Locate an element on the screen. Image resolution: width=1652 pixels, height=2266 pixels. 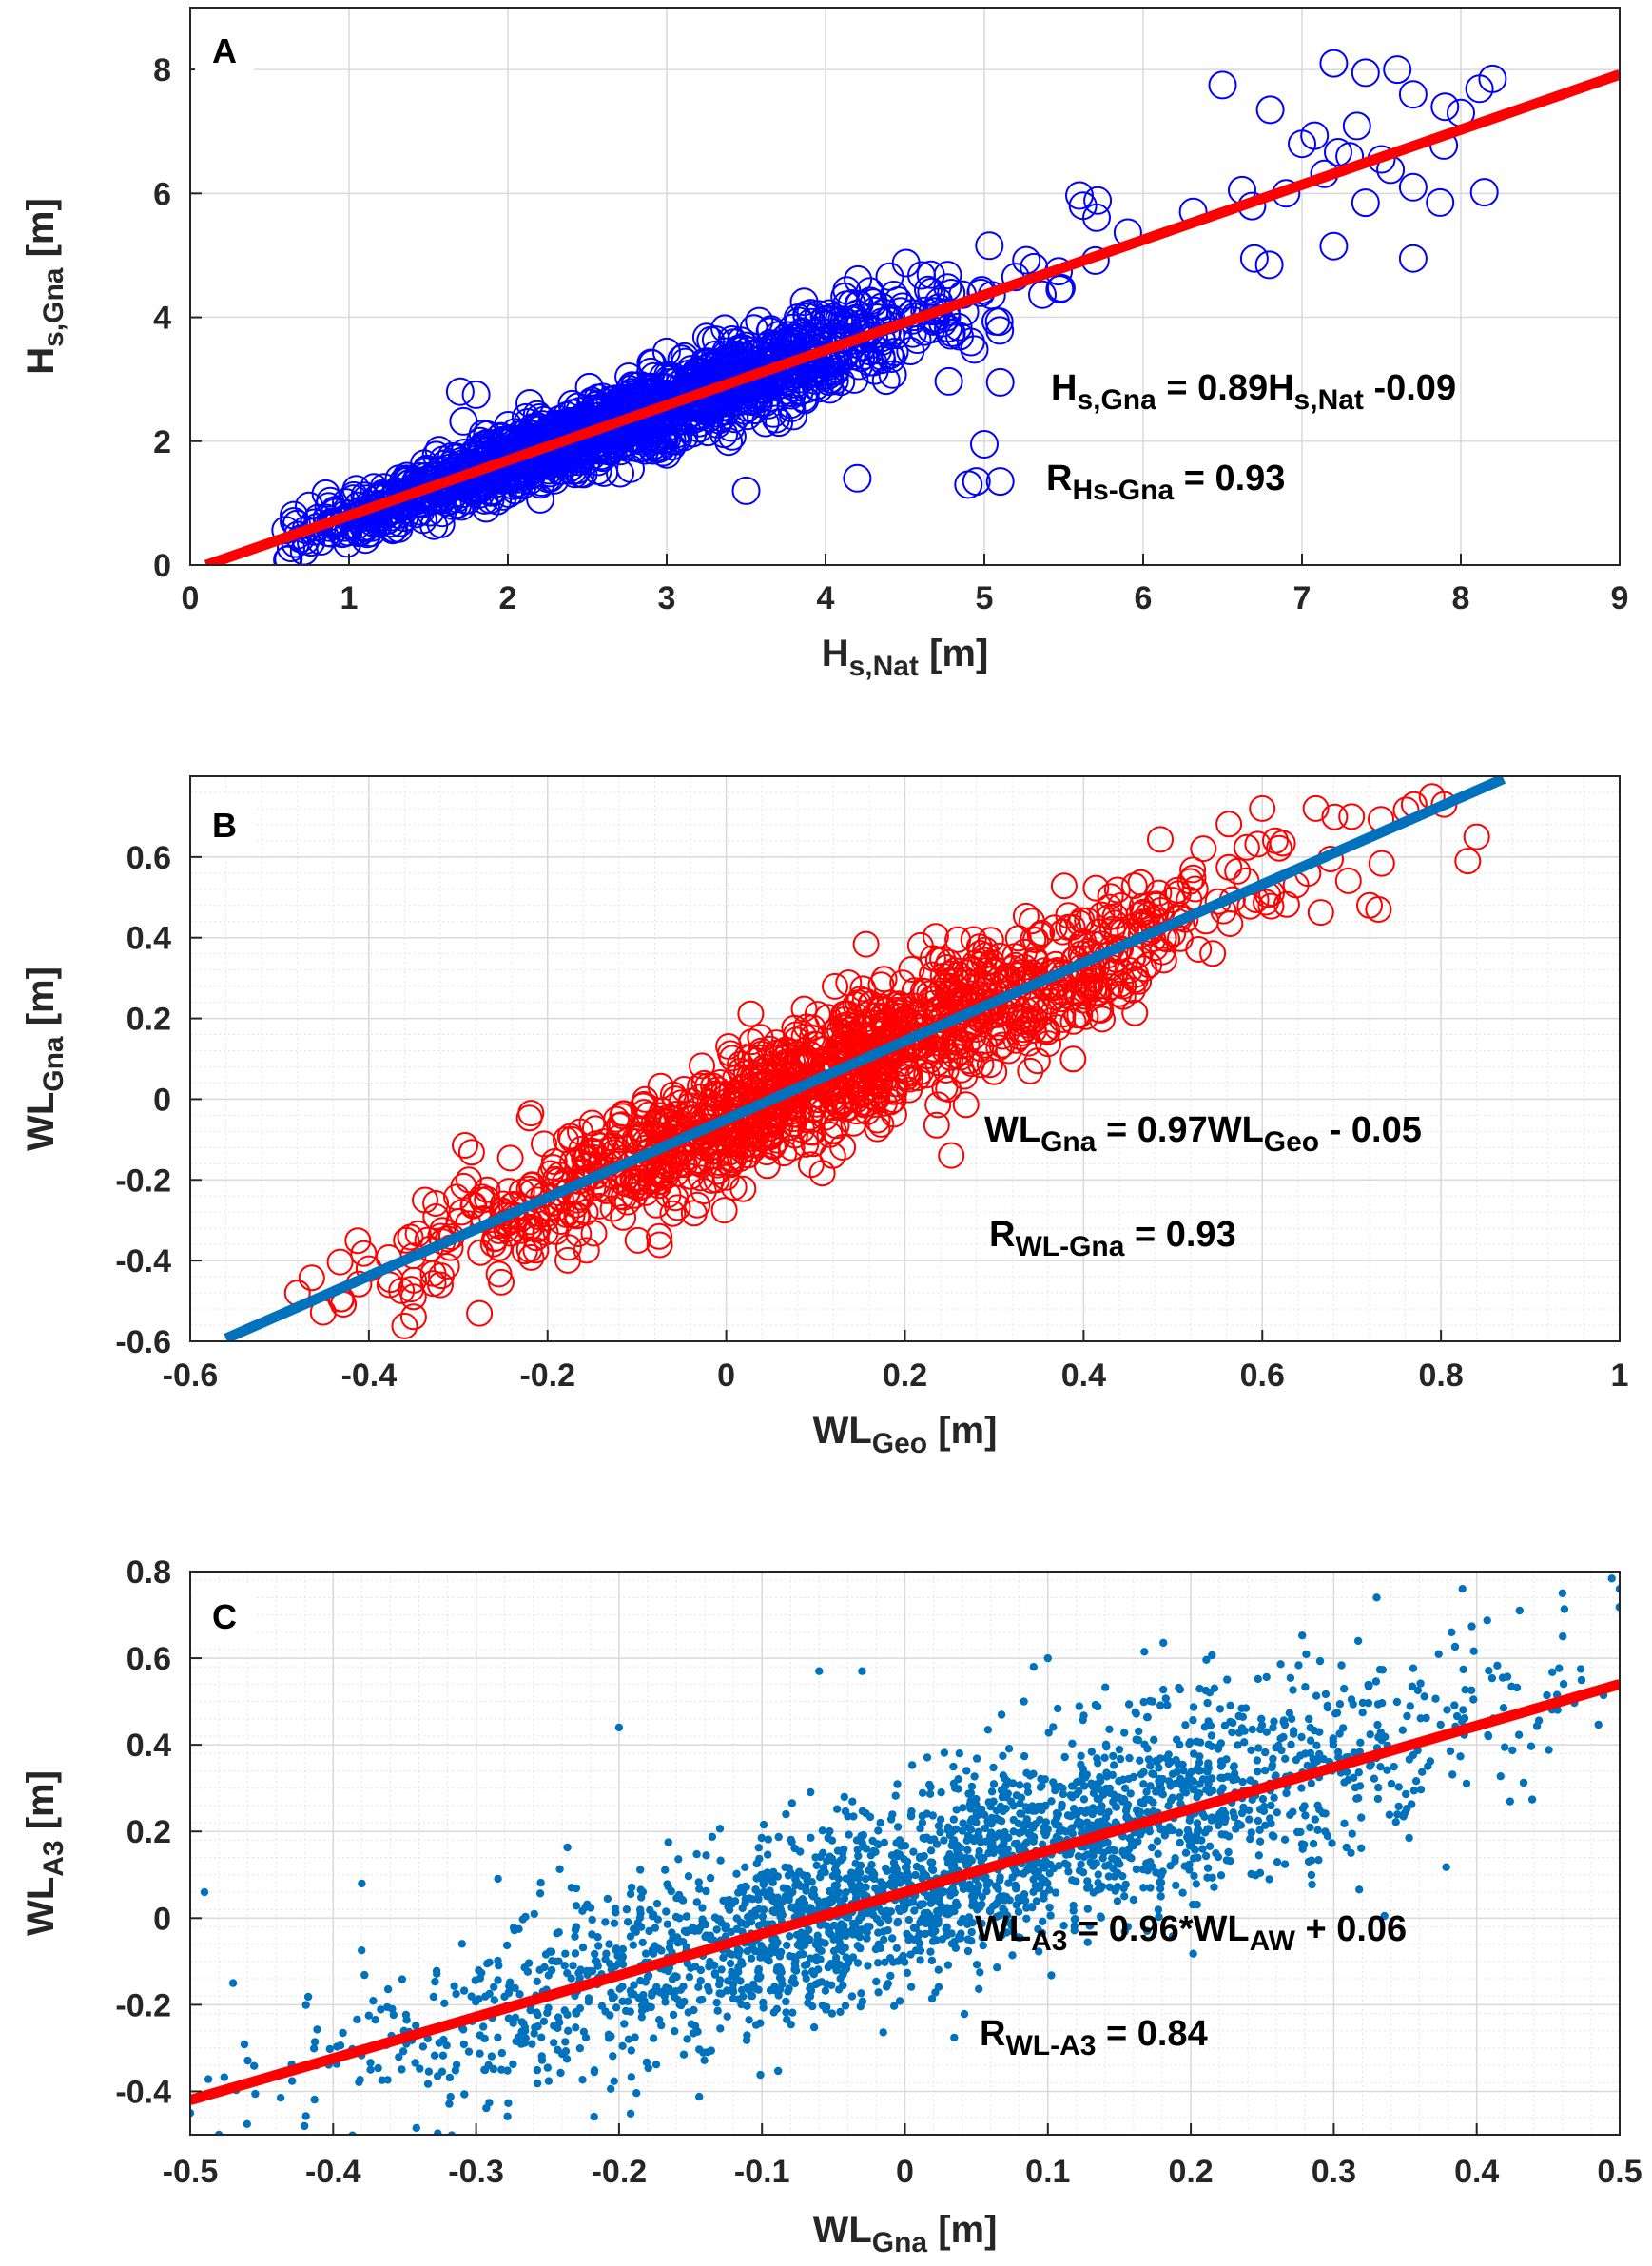
equation-annotation-part: s,Gna is located at coordinates (1116, 400).